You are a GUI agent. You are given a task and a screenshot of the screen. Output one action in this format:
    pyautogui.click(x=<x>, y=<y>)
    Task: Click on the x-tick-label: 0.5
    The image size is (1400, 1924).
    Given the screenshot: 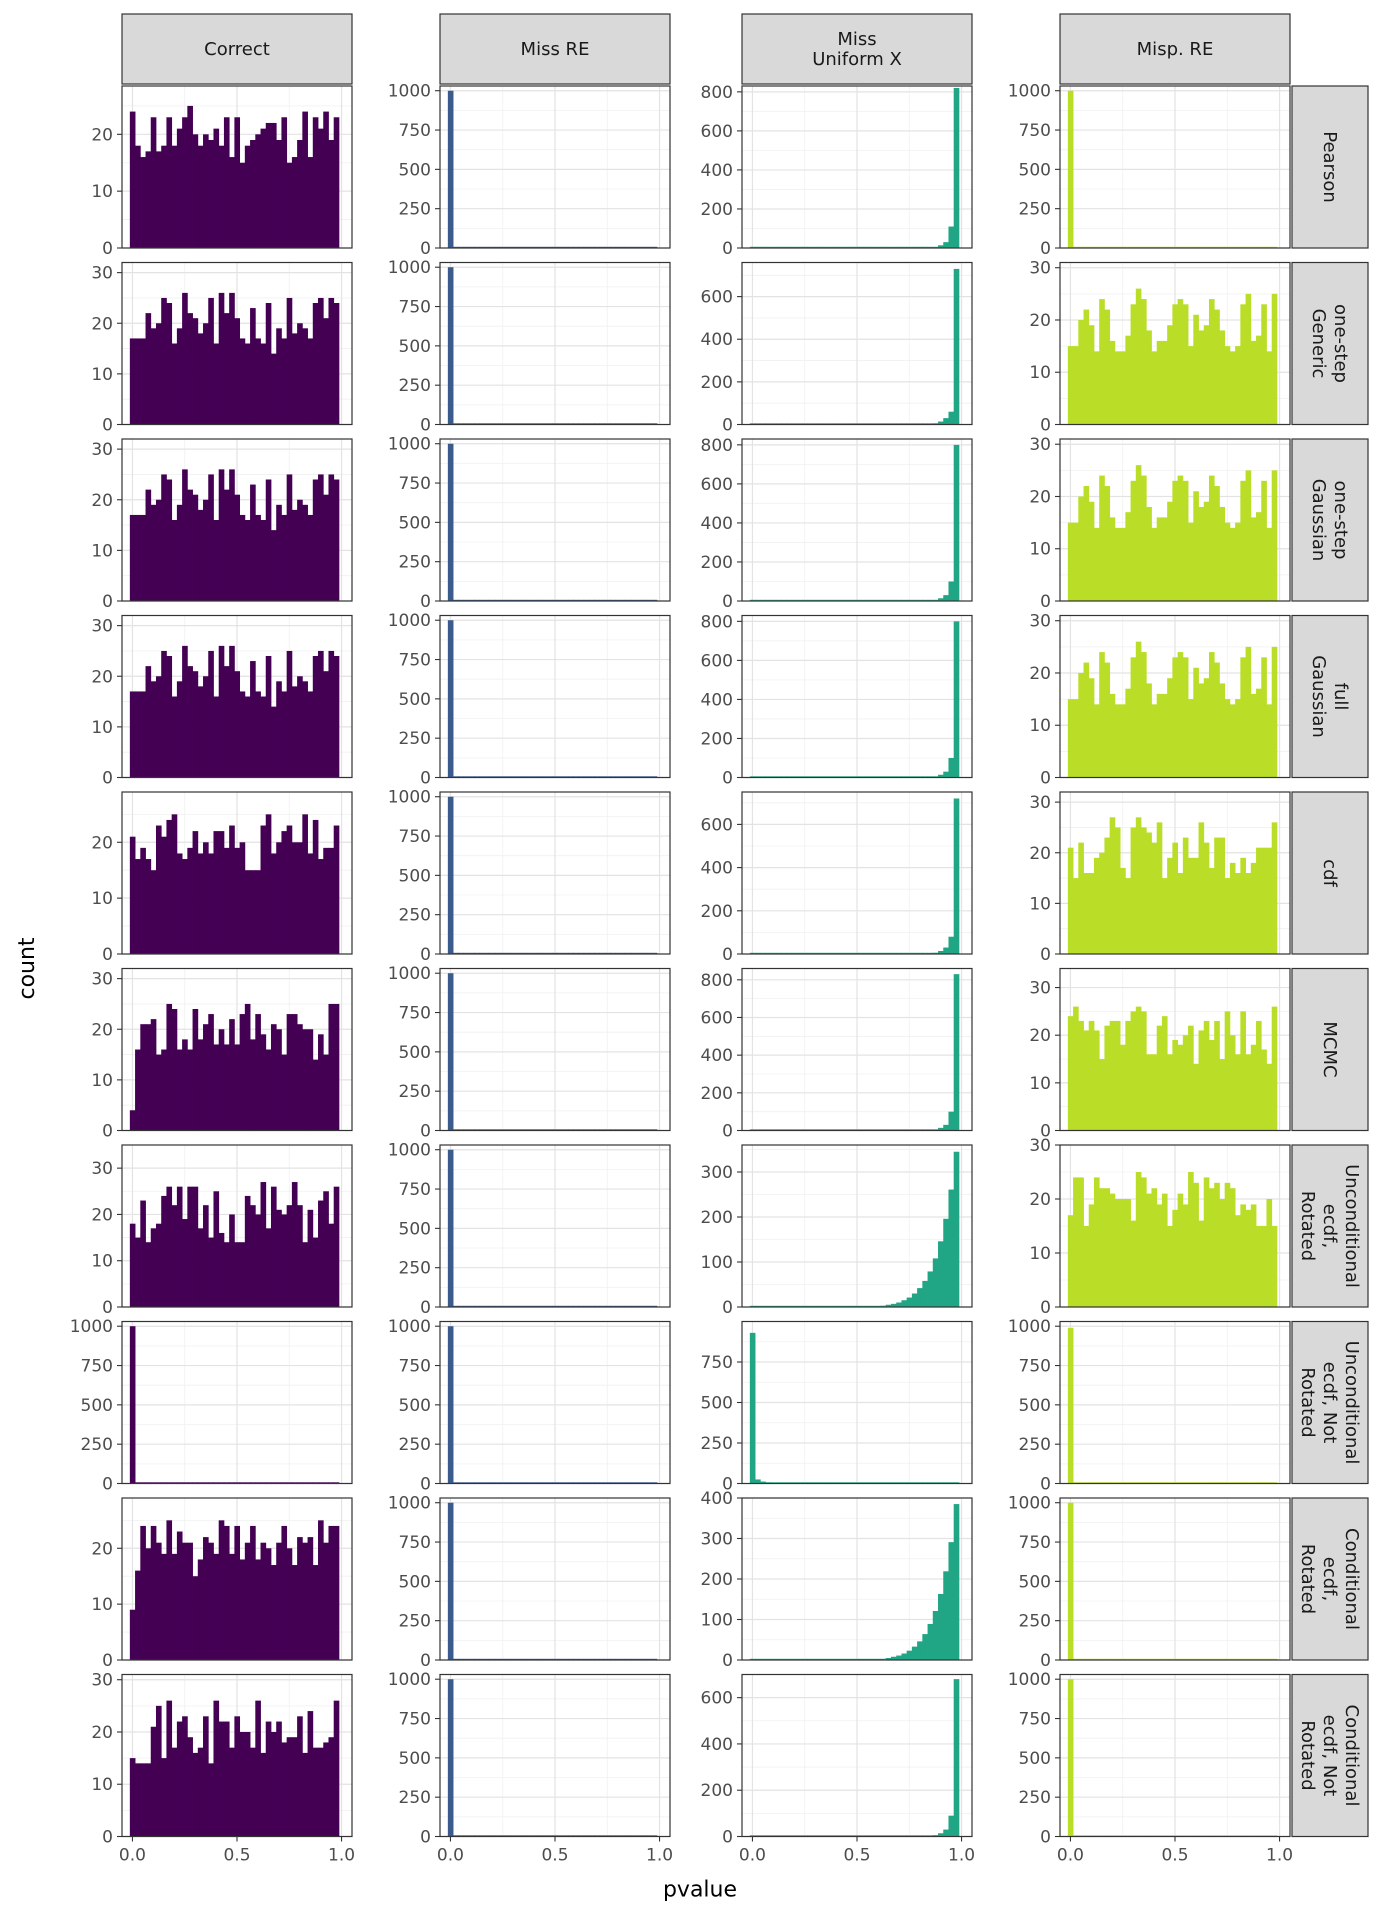 What is the action you would take?
    pyautogui.click(x=856, y=1856)
    